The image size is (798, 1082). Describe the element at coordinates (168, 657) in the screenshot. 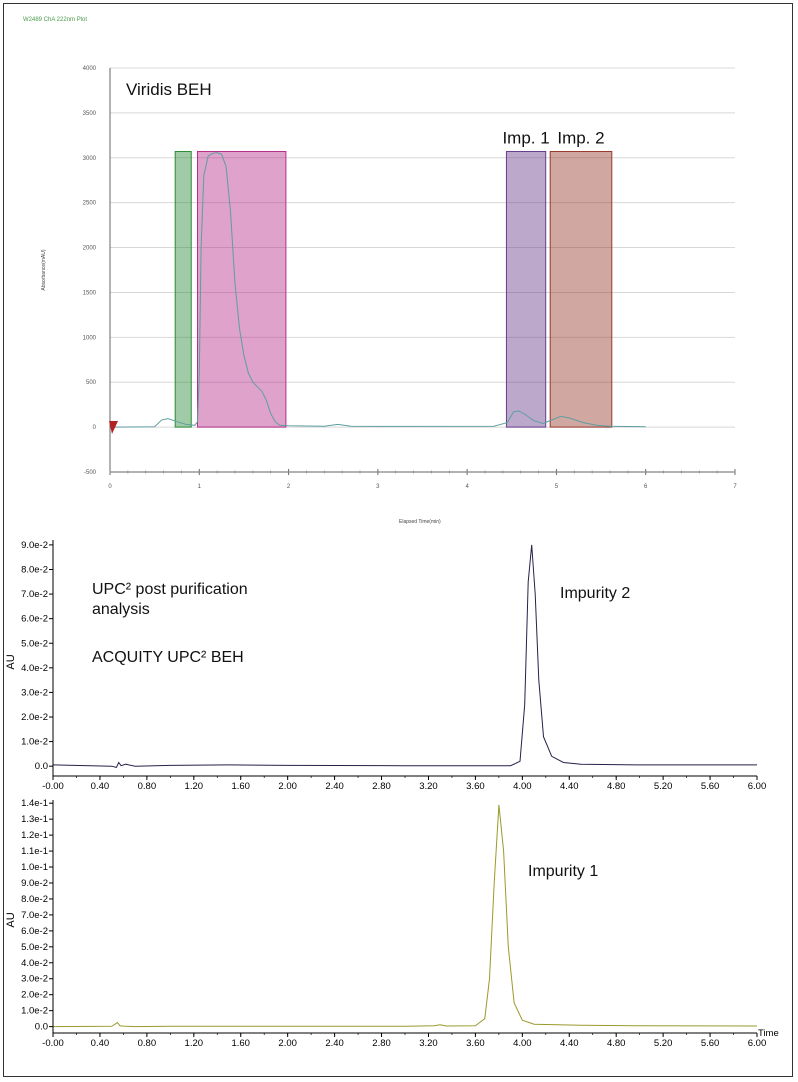

I see `chart2-annotation-line-3: ACQUITY UPC² BEH` at that location.